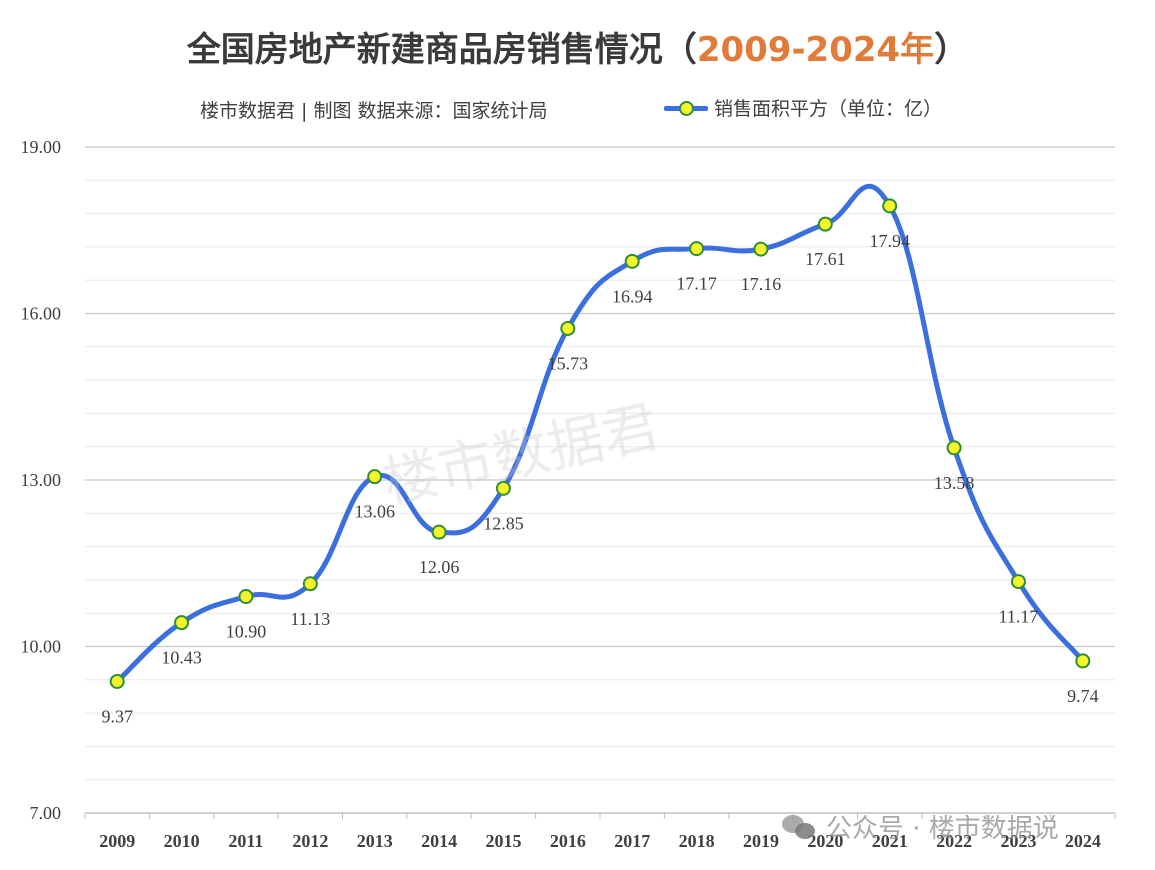 This screenshot has width=1155, height=870. What do you see at coordinates (246, 632) in the screenshot?
I see `data-label: 10.90` at bounding box center [246, 632].